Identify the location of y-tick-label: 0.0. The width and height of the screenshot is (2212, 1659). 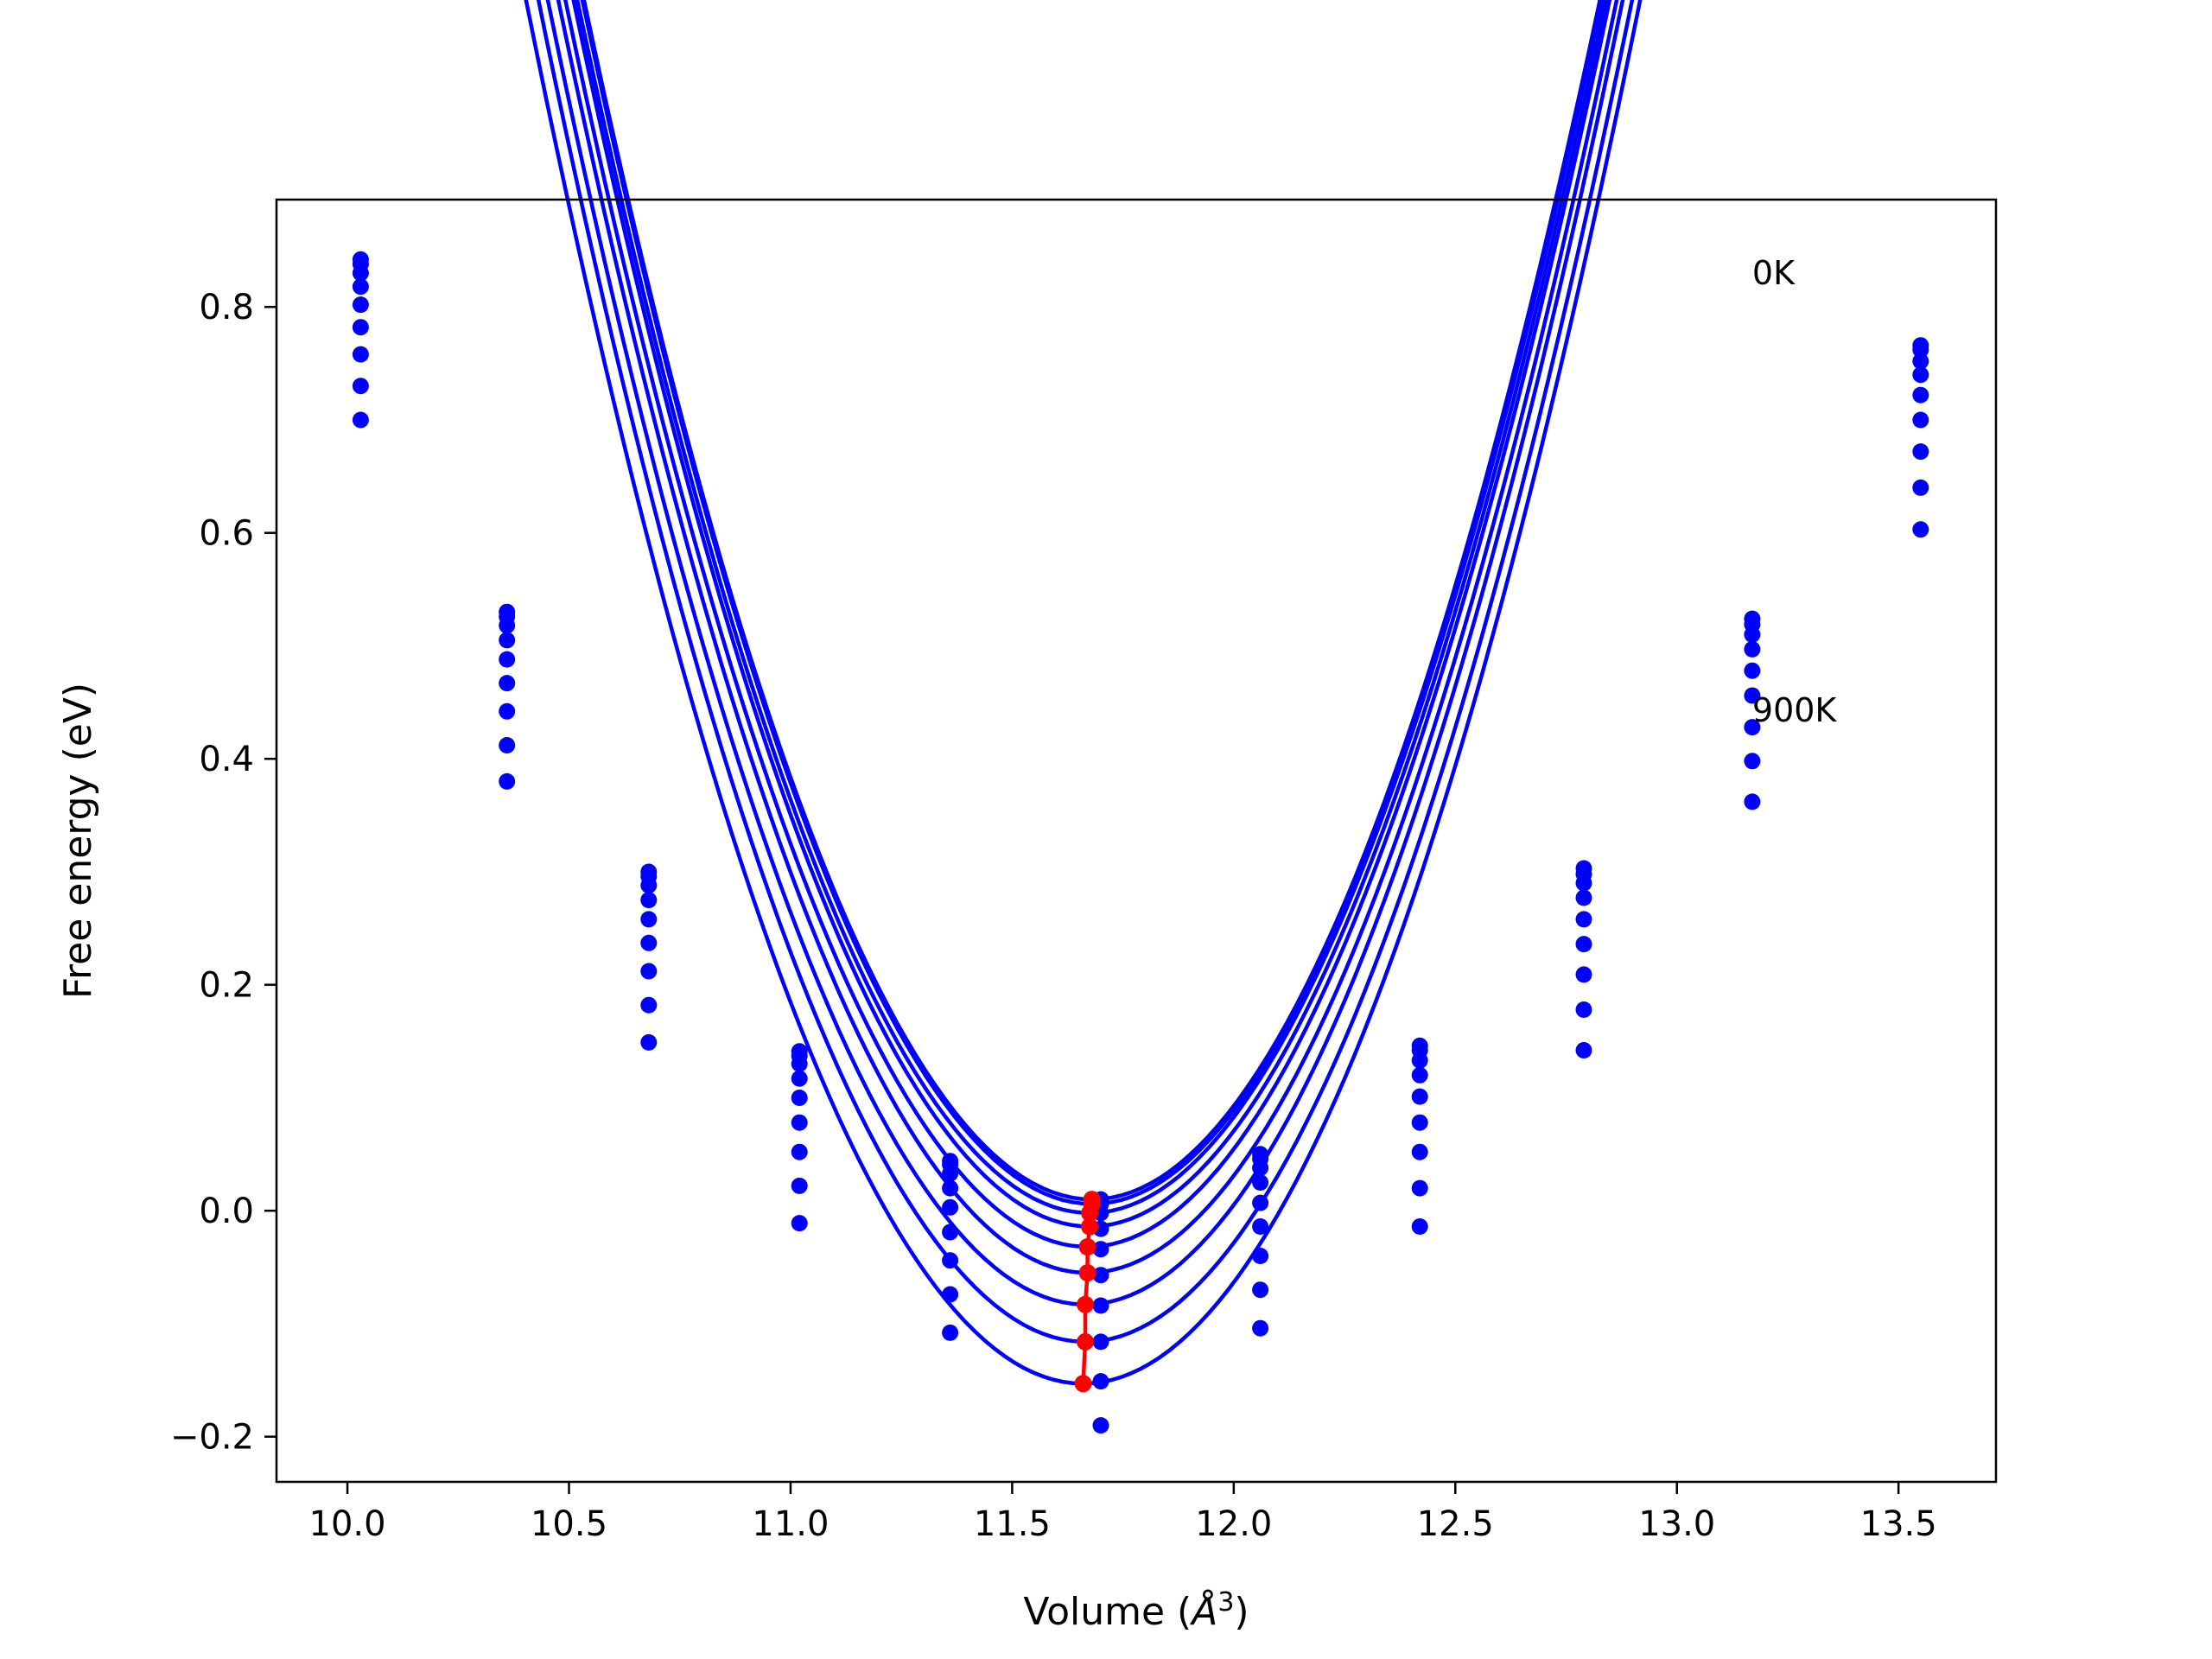
(226, 1211).